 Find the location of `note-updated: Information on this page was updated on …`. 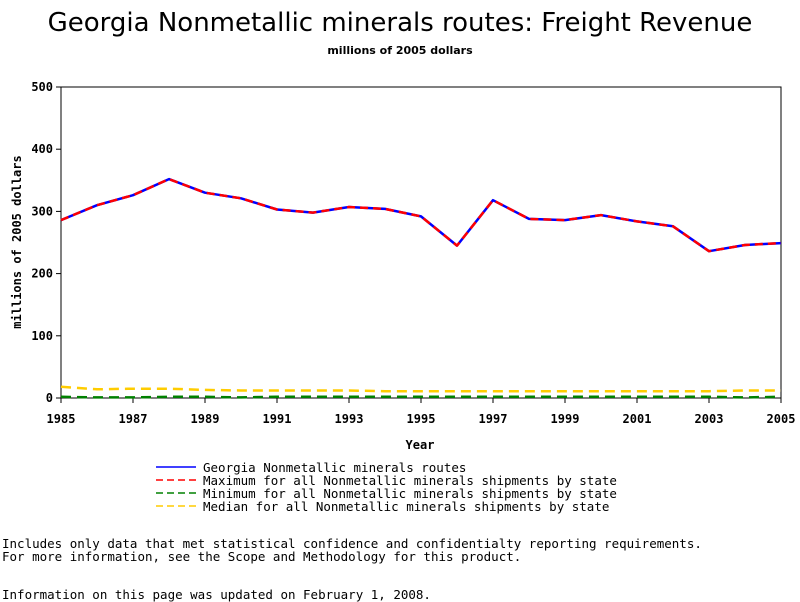

note-updated: Information on this page was updated on … is located at coordinates (216, 594).